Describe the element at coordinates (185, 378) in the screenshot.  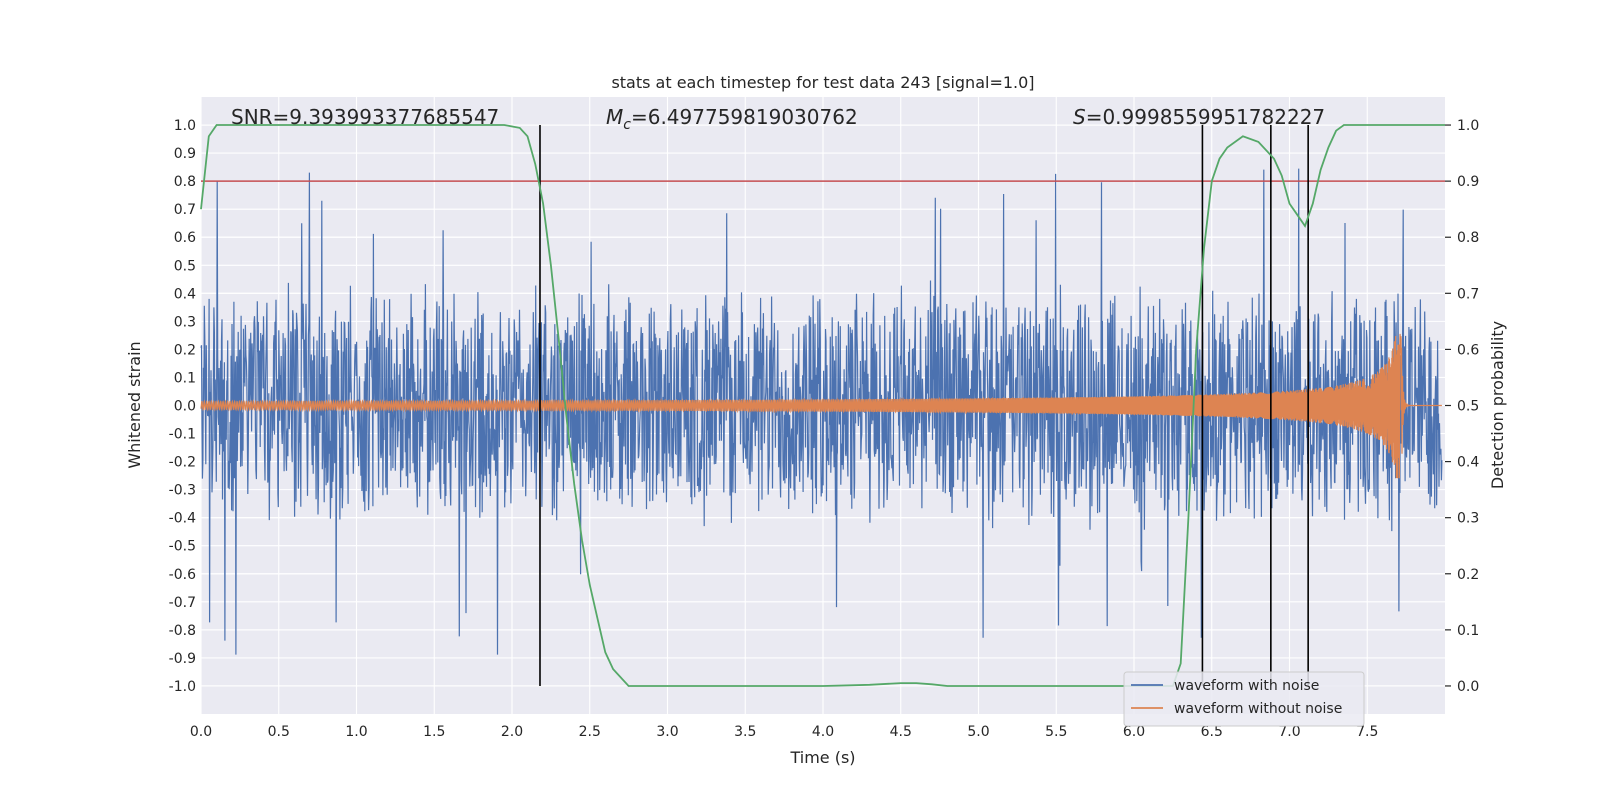
I see `y-tick-label-left: 0.1` at that location.